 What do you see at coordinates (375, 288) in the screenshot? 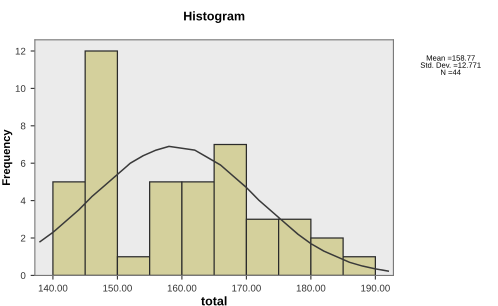
I see `x-tick-label: 190.00` at bounding box center [375, 288].